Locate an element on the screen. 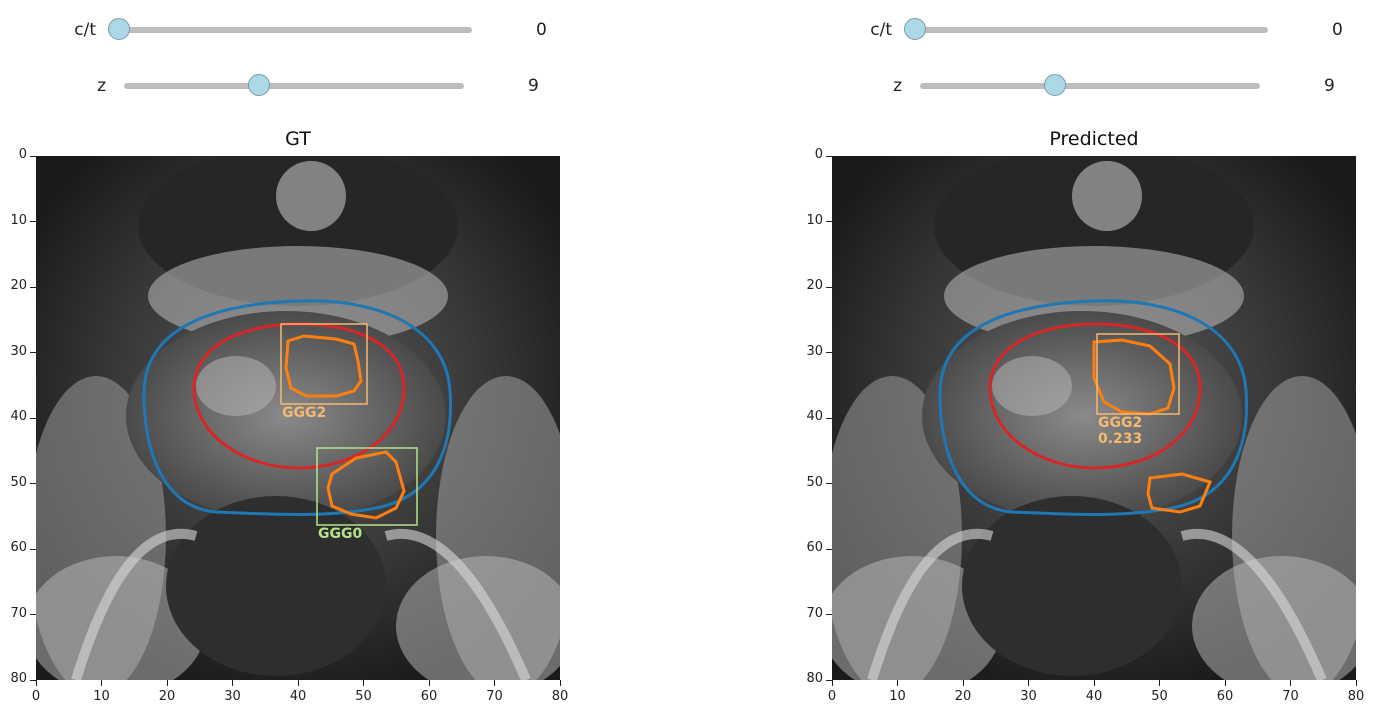 This screenshot has height=714, width=1374. y-tick-label: 80 is located at coordinates (18, 678).